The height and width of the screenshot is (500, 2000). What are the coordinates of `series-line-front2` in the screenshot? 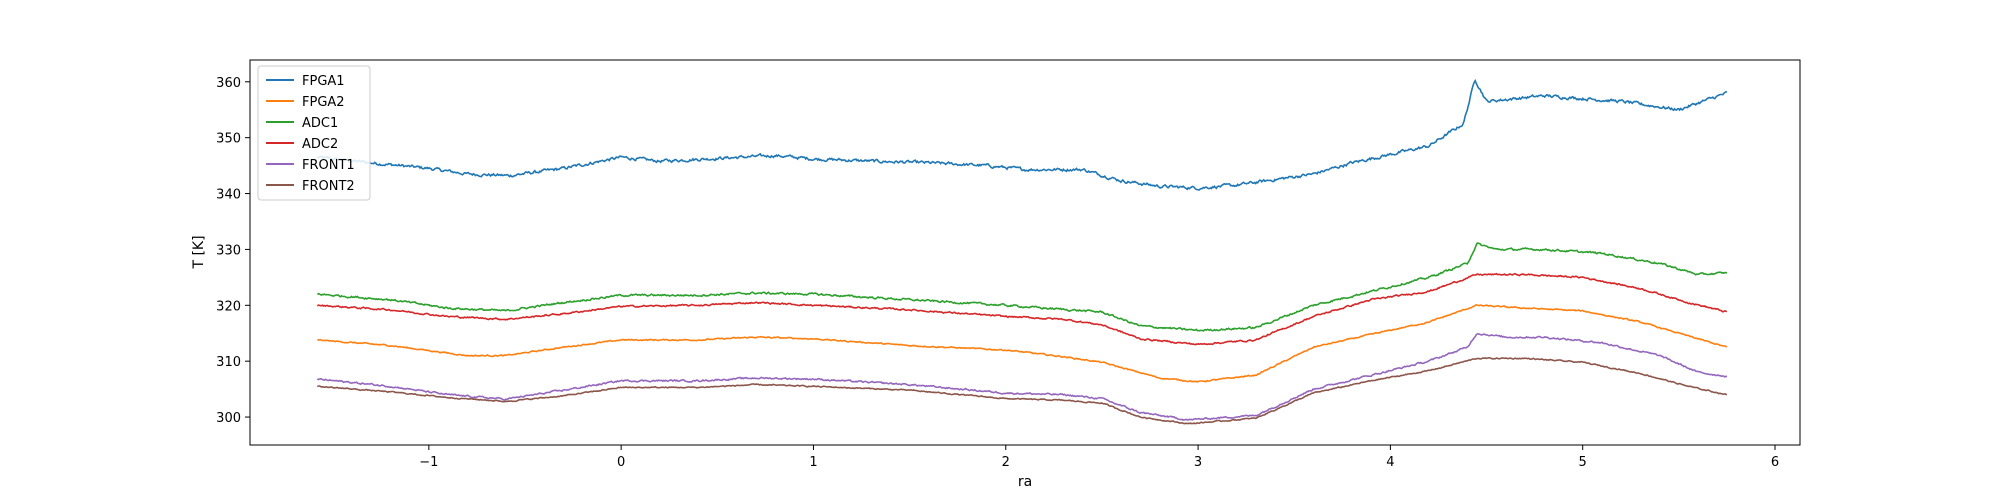 It's located at (1022, 390).